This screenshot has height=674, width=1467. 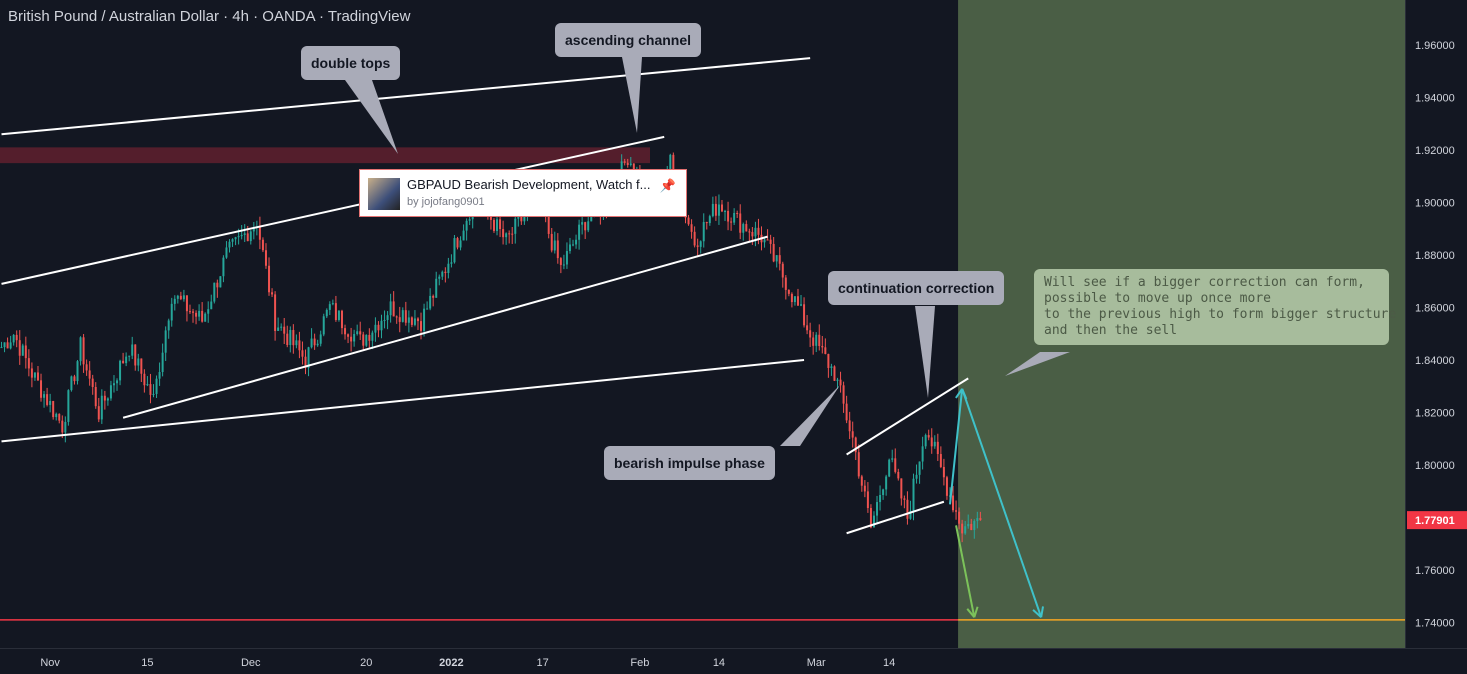 What do you see at coordinates (446, 202) in the screenshot?
I see `idea-author: by jojofang0901` at bounding box center [446, 202].